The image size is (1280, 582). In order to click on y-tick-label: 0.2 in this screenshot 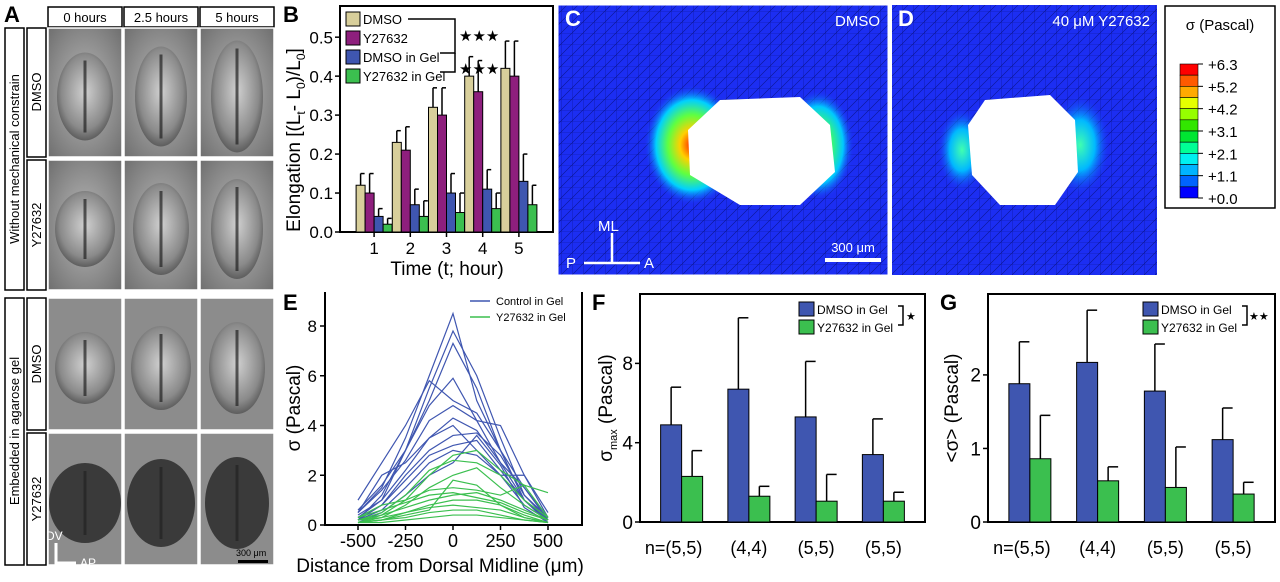, I will do `click(321, 154)`.